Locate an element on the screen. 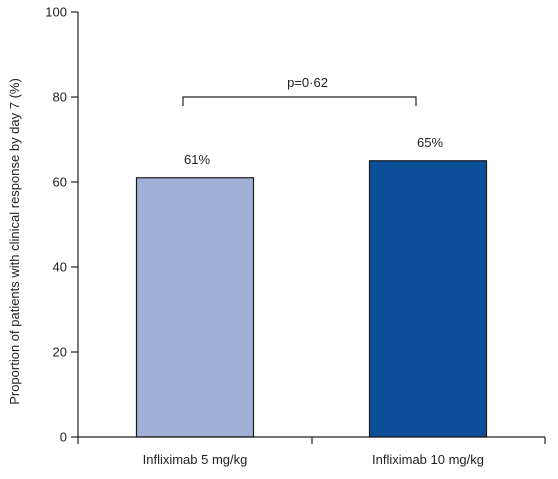 This screenshot has height=479, width=558. y-tick-label-80: 80 is located at coordinates (60, 97).